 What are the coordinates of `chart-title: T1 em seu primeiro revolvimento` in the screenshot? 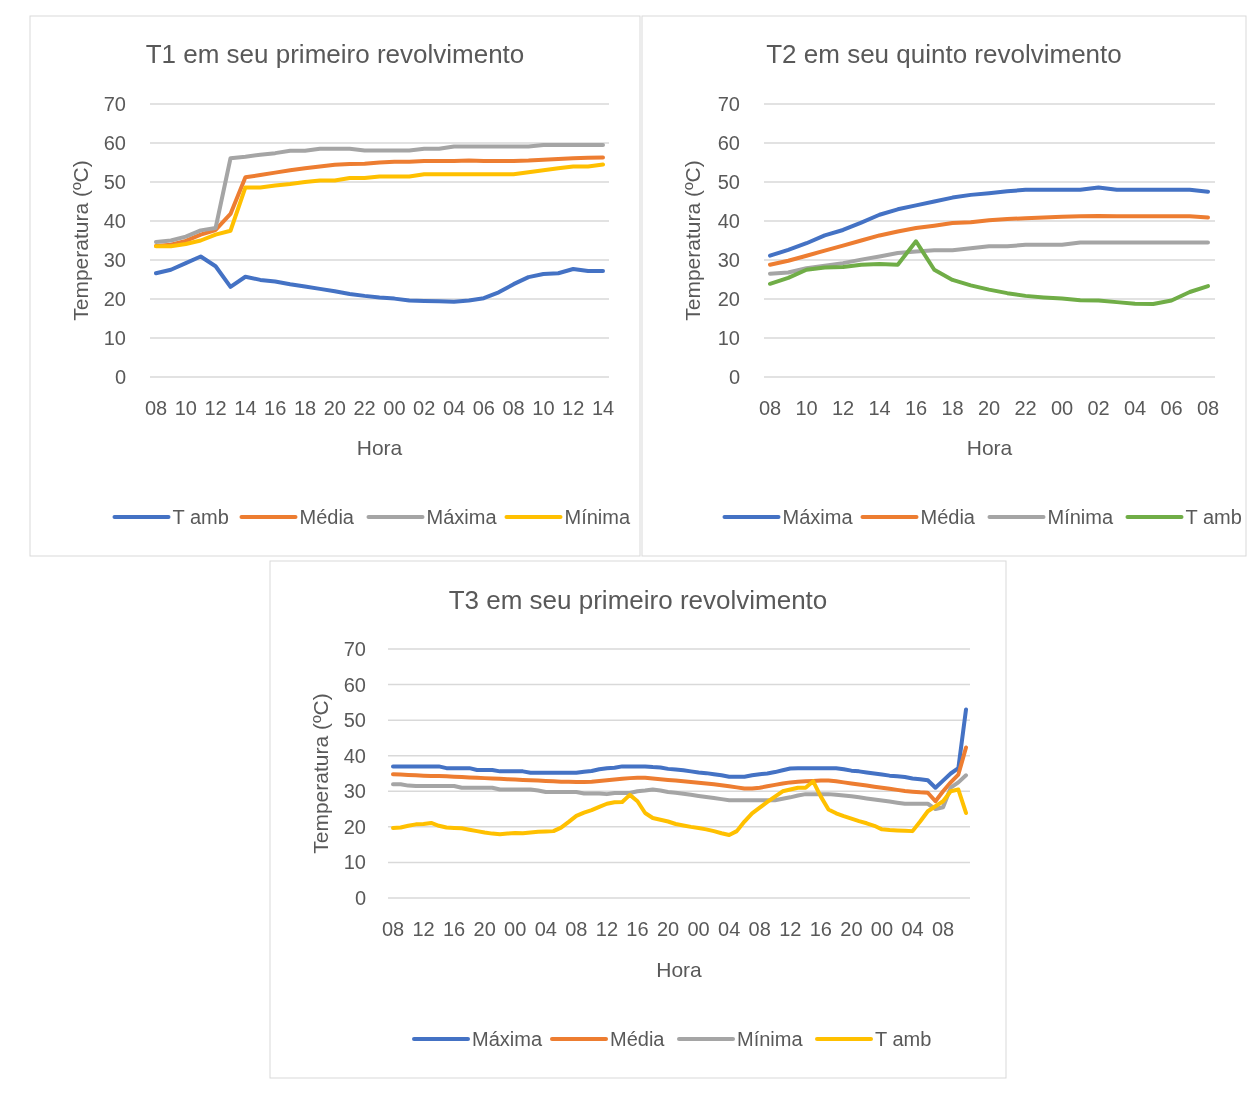 It's located at (335, 54).